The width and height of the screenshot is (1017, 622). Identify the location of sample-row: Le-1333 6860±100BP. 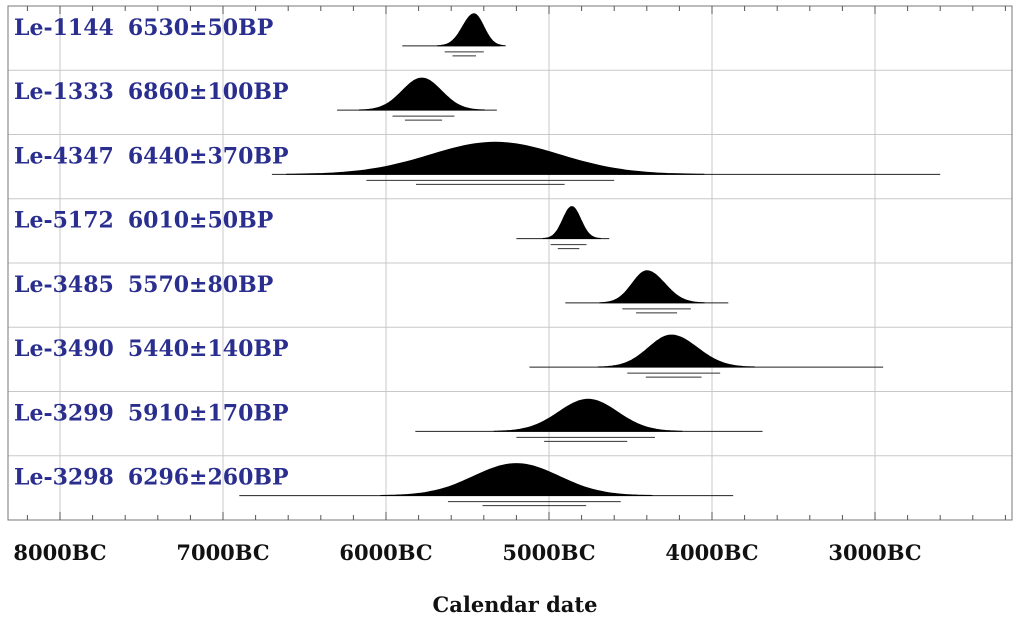
(255, 99).